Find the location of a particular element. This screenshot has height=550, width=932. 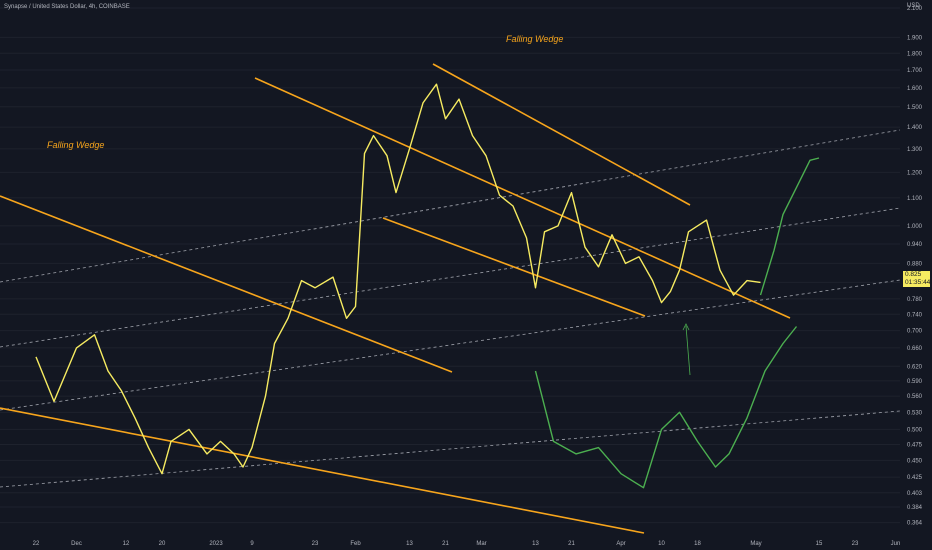

y-tick-label: 1.000 is located at coordinates (915, 227).